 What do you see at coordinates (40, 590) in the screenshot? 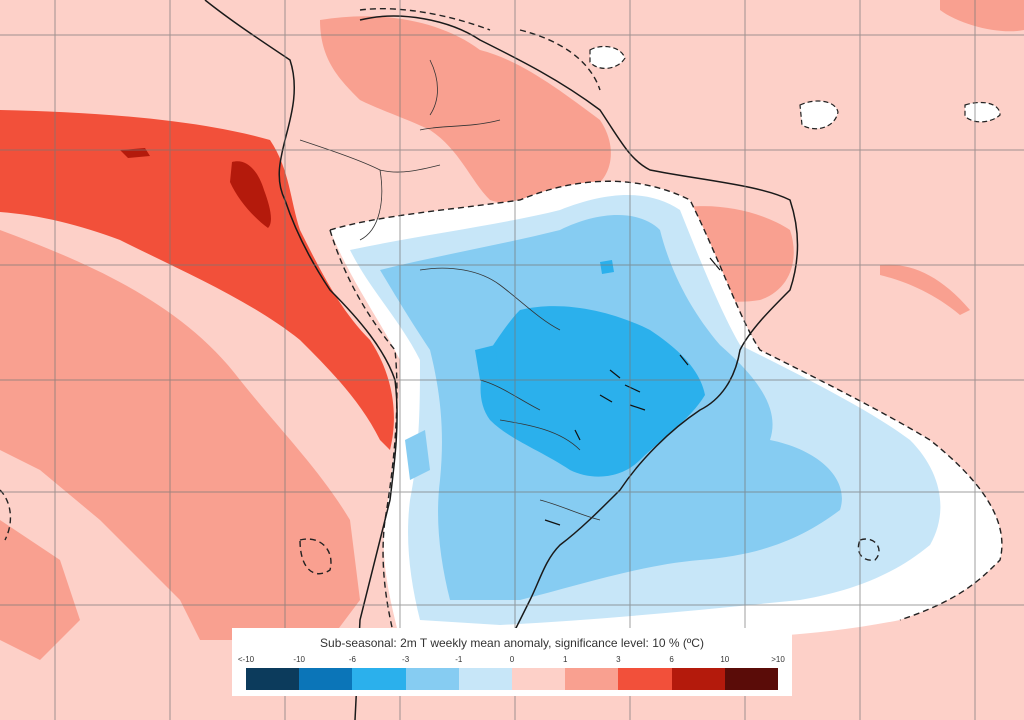
I see `pacific-warm-patch` at bounding box center [40, 590].